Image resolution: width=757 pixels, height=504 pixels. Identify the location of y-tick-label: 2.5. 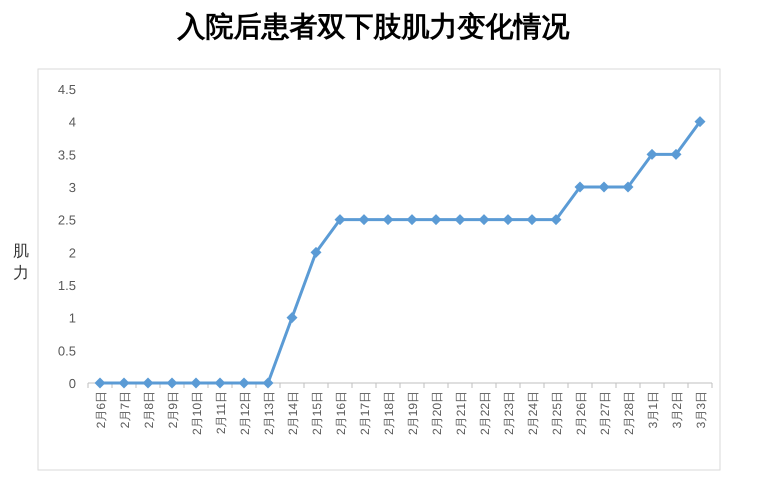
(67, 220).